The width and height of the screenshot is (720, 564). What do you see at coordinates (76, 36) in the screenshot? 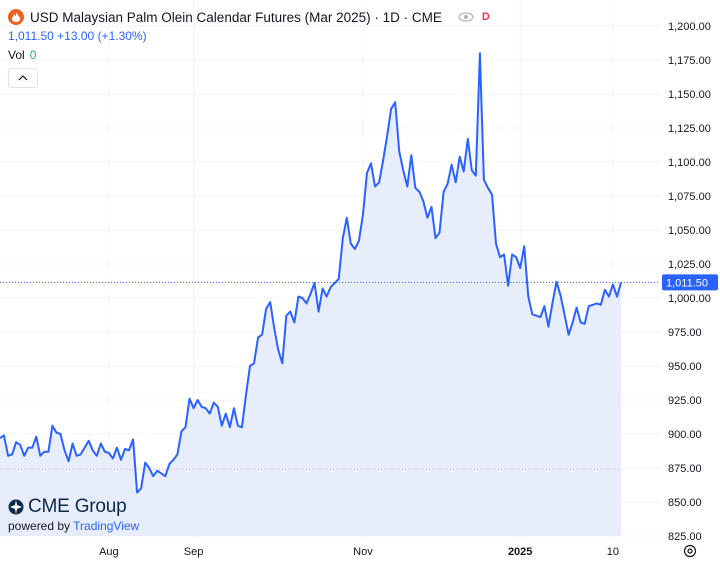
I see `price-change: +13.00` at bounding box center [76, 36].